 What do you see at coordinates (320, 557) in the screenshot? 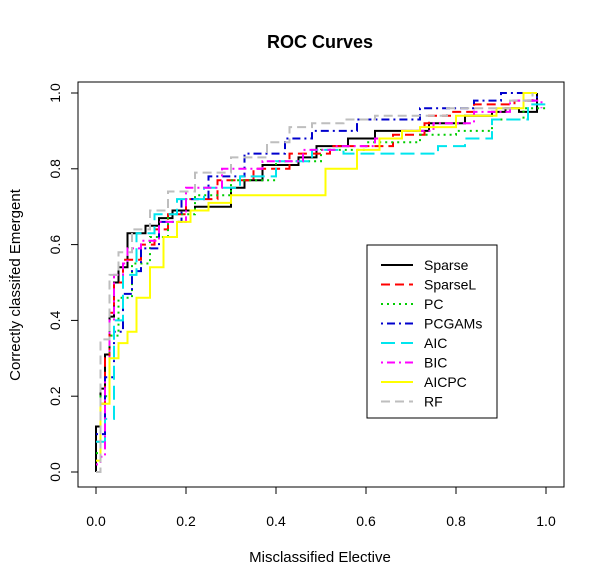
I see `x-axis-label: Misclassified Elective` at bounding box center [320, 557].